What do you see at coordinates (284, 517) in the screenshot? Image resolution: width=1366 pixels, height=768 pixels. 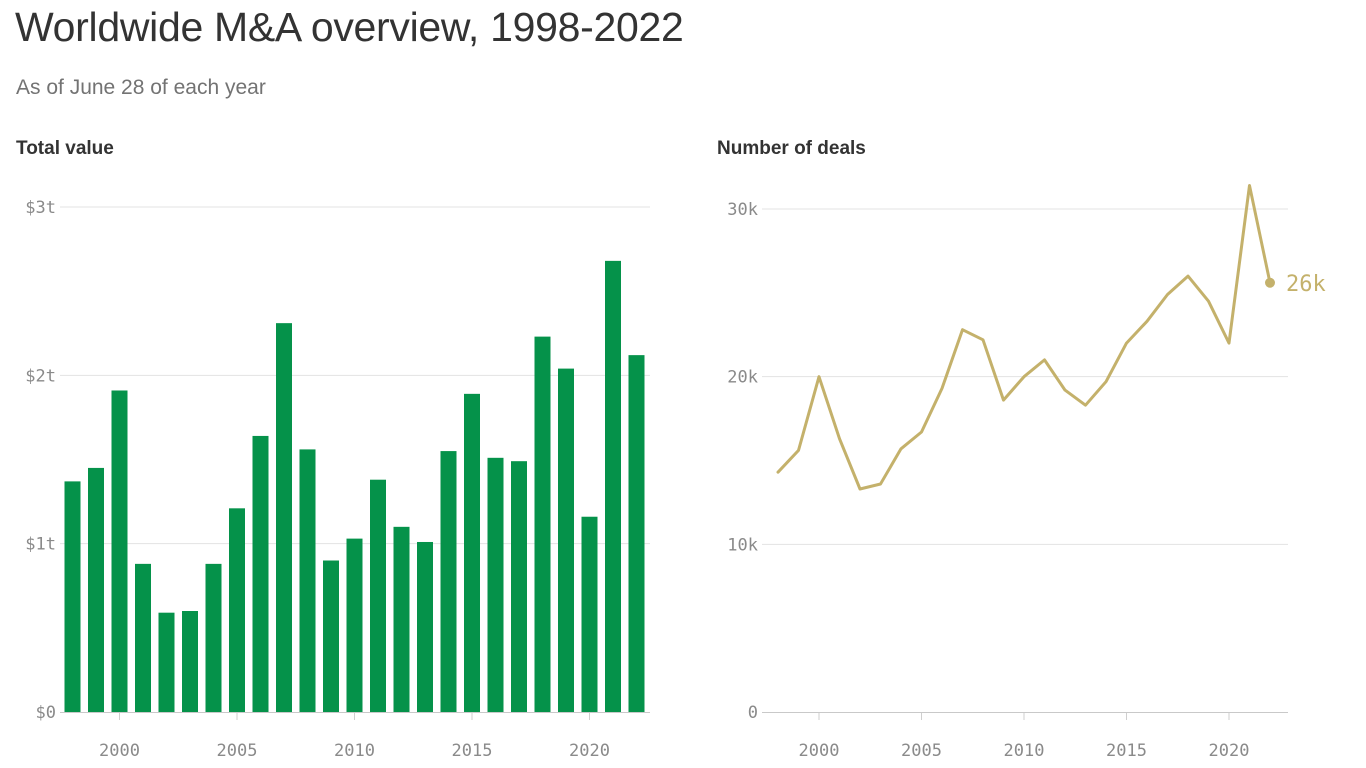 I see `bar-2007` at bounding box center [284, 517].